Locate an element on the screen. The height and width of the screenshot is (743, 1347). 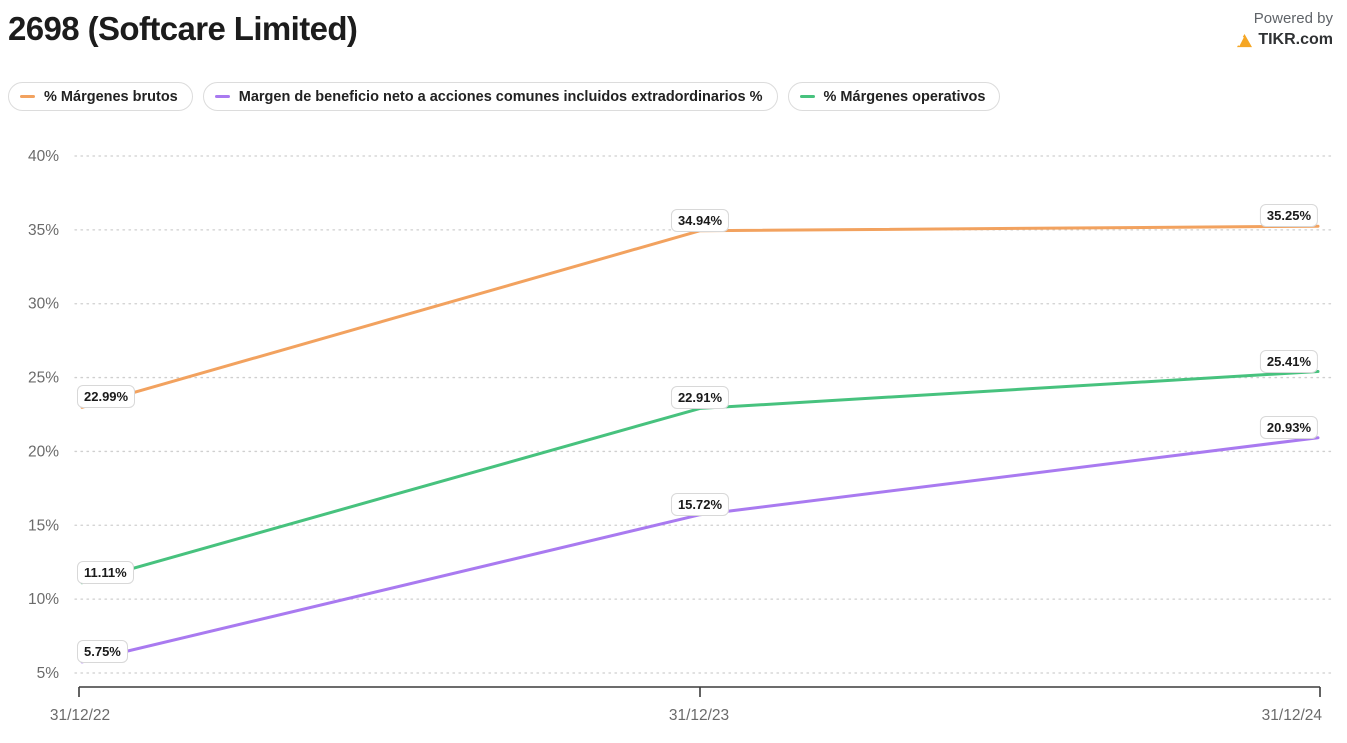
y-axis-tick-label: 35% is located at coordinates (43, 230).